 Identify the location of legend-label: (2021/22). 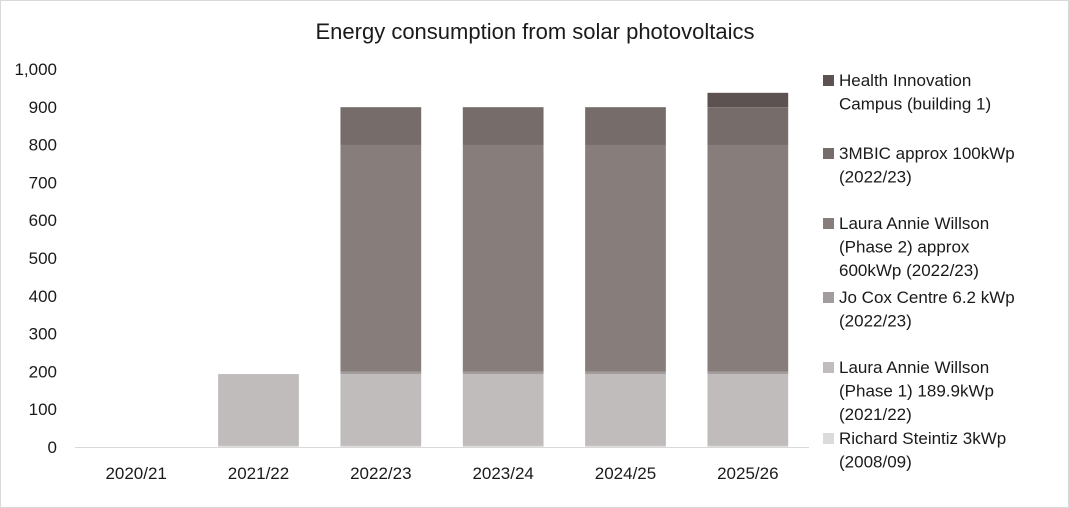
(875, 414).